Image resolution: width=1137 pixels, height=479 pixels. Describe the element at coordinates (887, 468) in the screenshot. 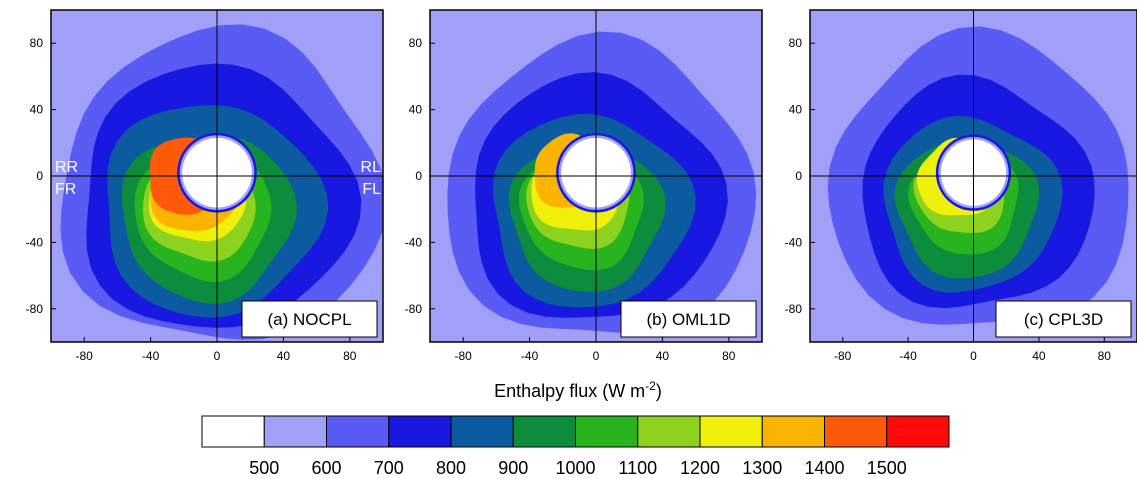

I see `colorbar-tick-label: 1500` at that location.